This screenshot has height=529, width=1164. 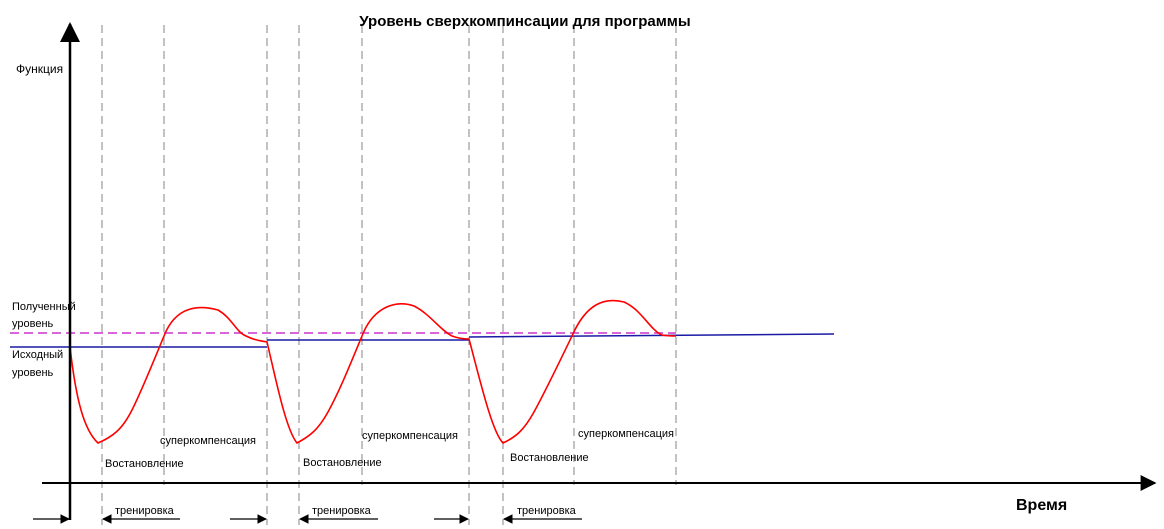 I want to click on diagram-title: Уровень сверхкомпинсации для программы, so click(x=524, y=21).